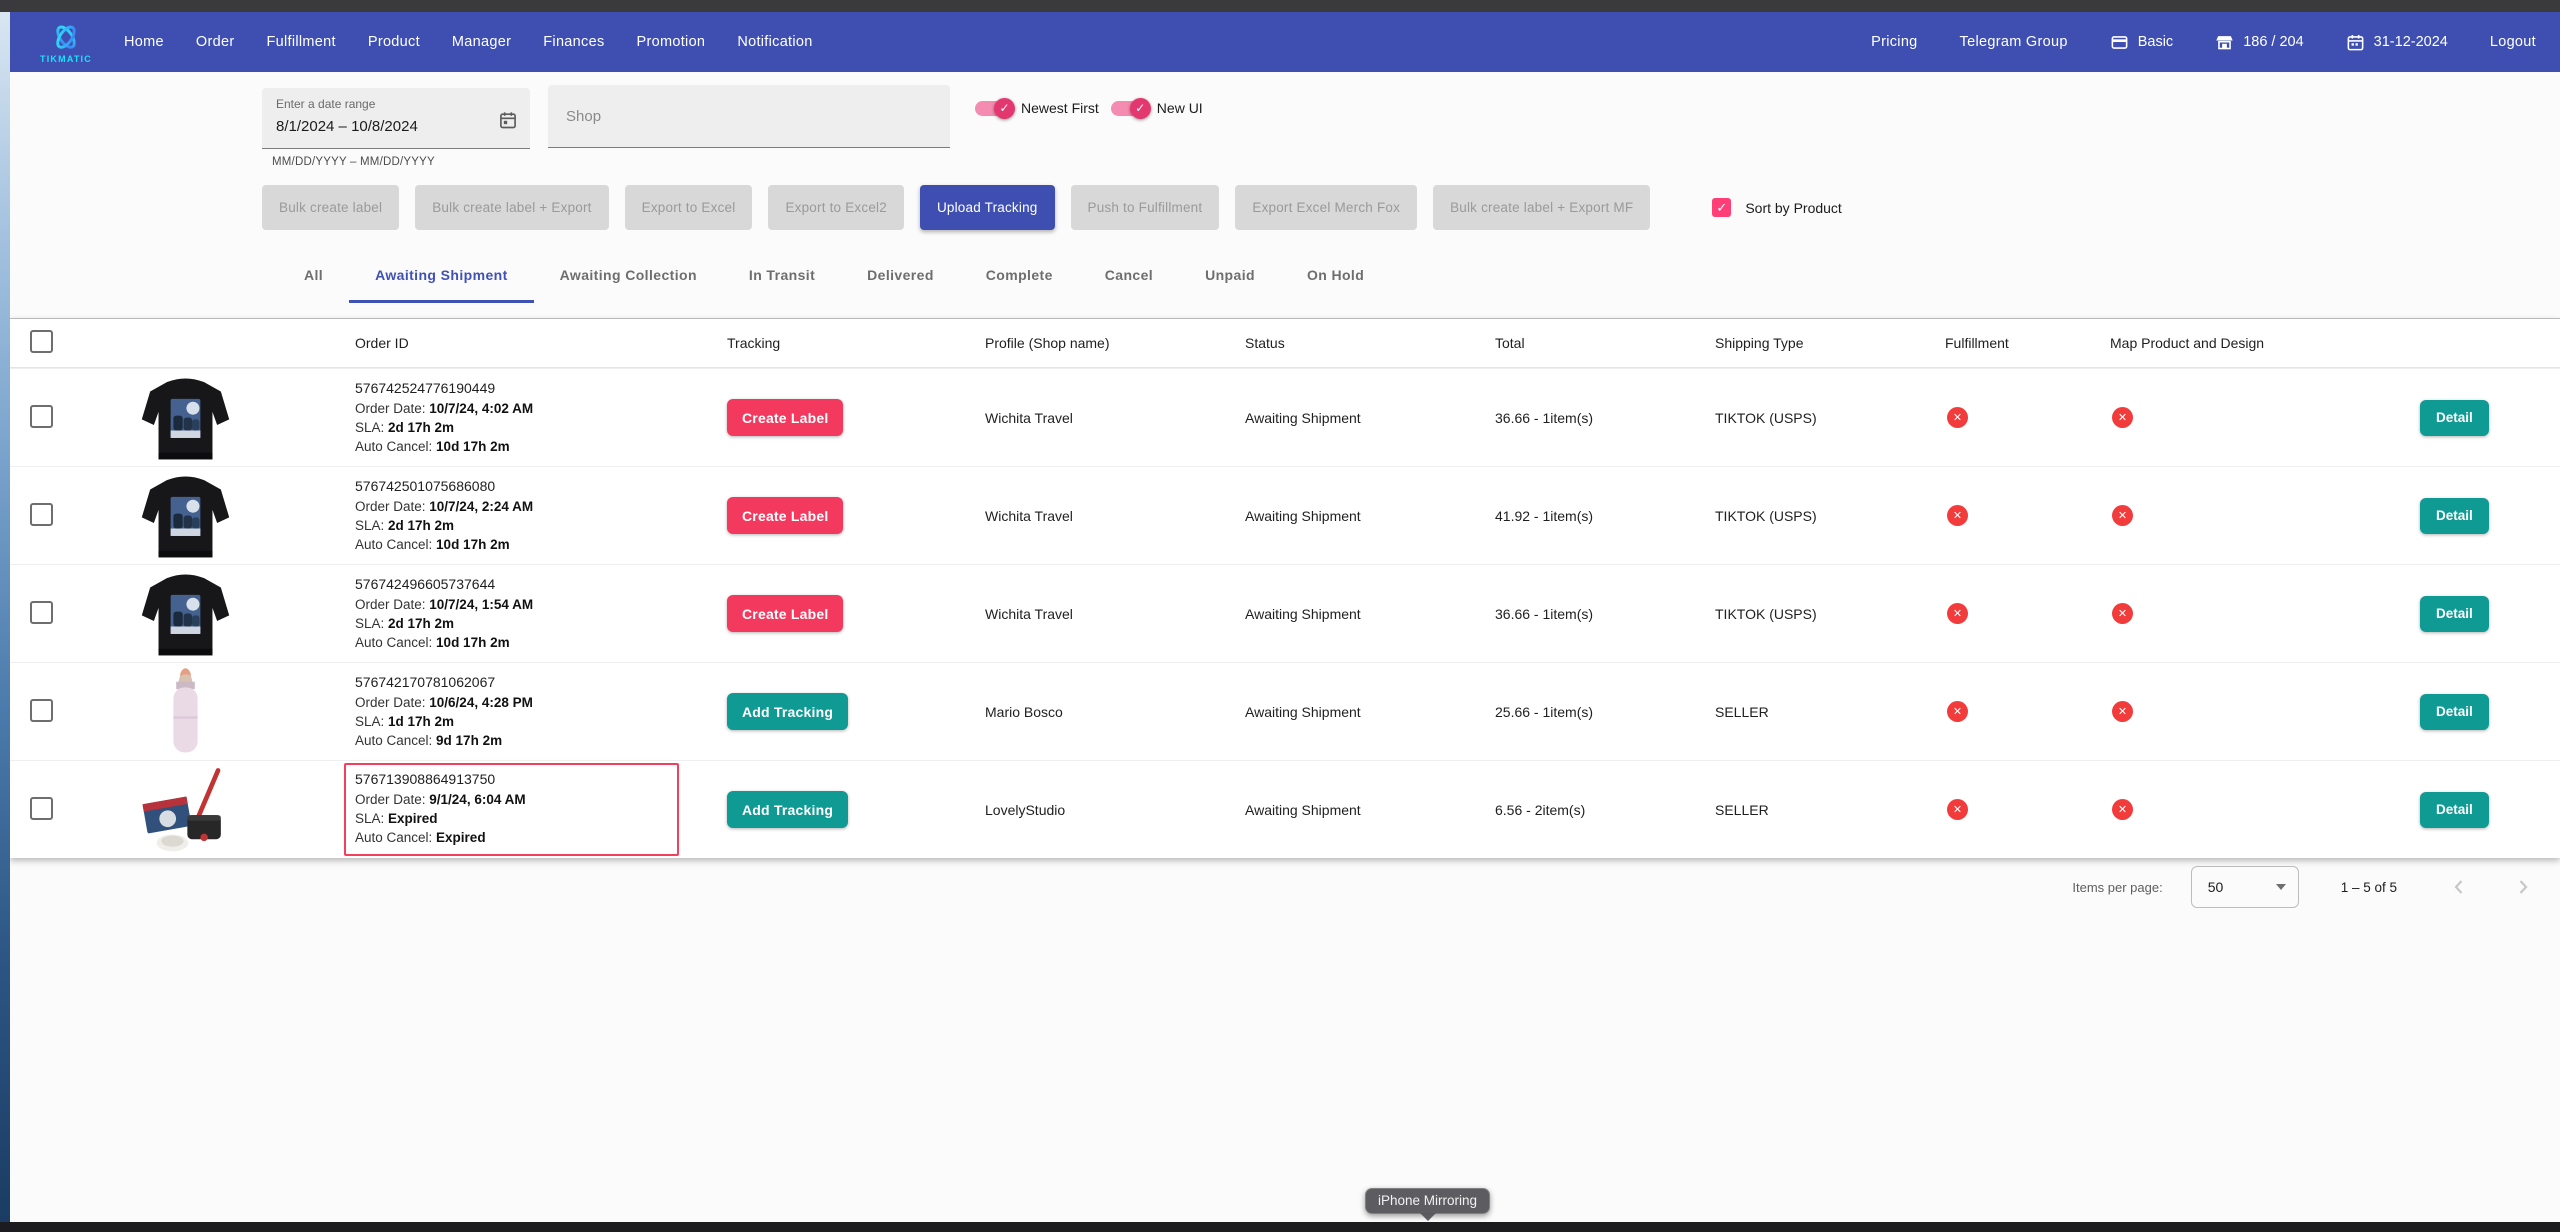 This screenshot has width=2560, height=1232. Describe the element at coordinates (2523, 887) in the screenshot. I see `next-page-icon` at that location.